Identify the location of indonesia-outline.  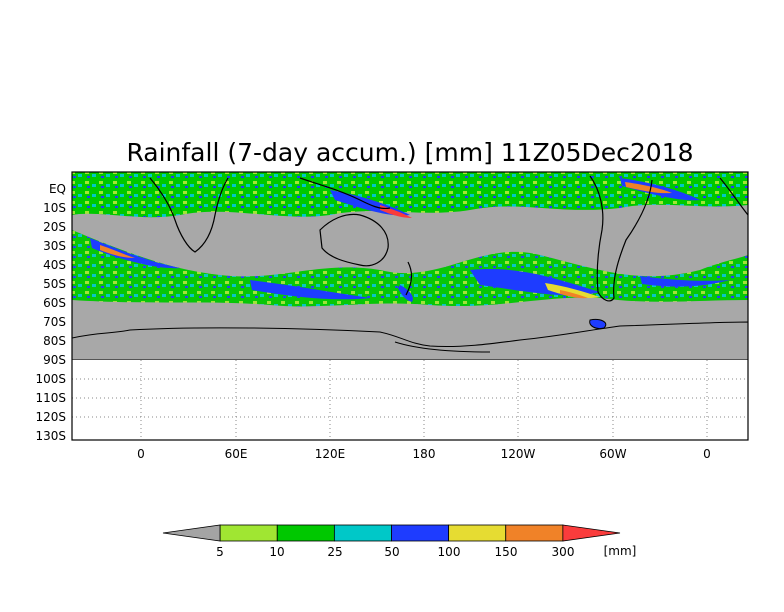
(345, 193).